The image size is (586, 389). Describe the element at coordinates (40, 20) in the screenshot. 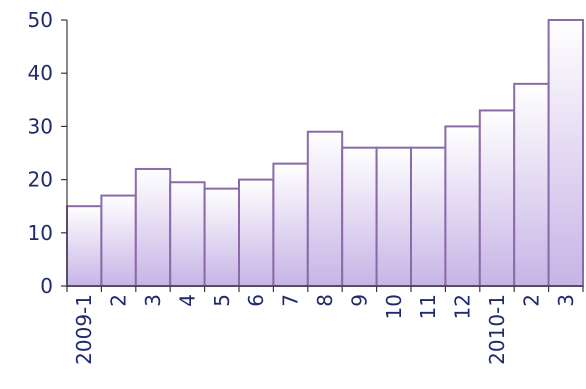

I see `y-tick-label-50: 50` at that location.